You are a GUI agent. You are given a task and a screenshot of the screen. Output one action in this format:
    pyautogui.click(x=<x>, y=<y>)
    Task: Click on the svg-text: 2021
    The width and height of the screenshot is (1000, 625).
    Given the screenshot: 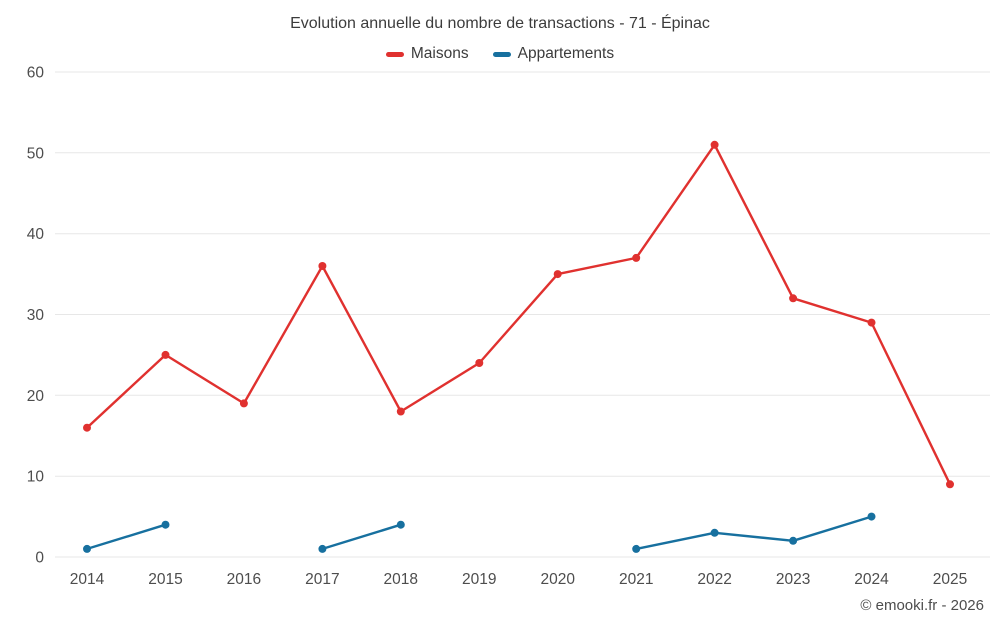 What is the action you would take?
    pyautogui.click(x=636, y=579)
    